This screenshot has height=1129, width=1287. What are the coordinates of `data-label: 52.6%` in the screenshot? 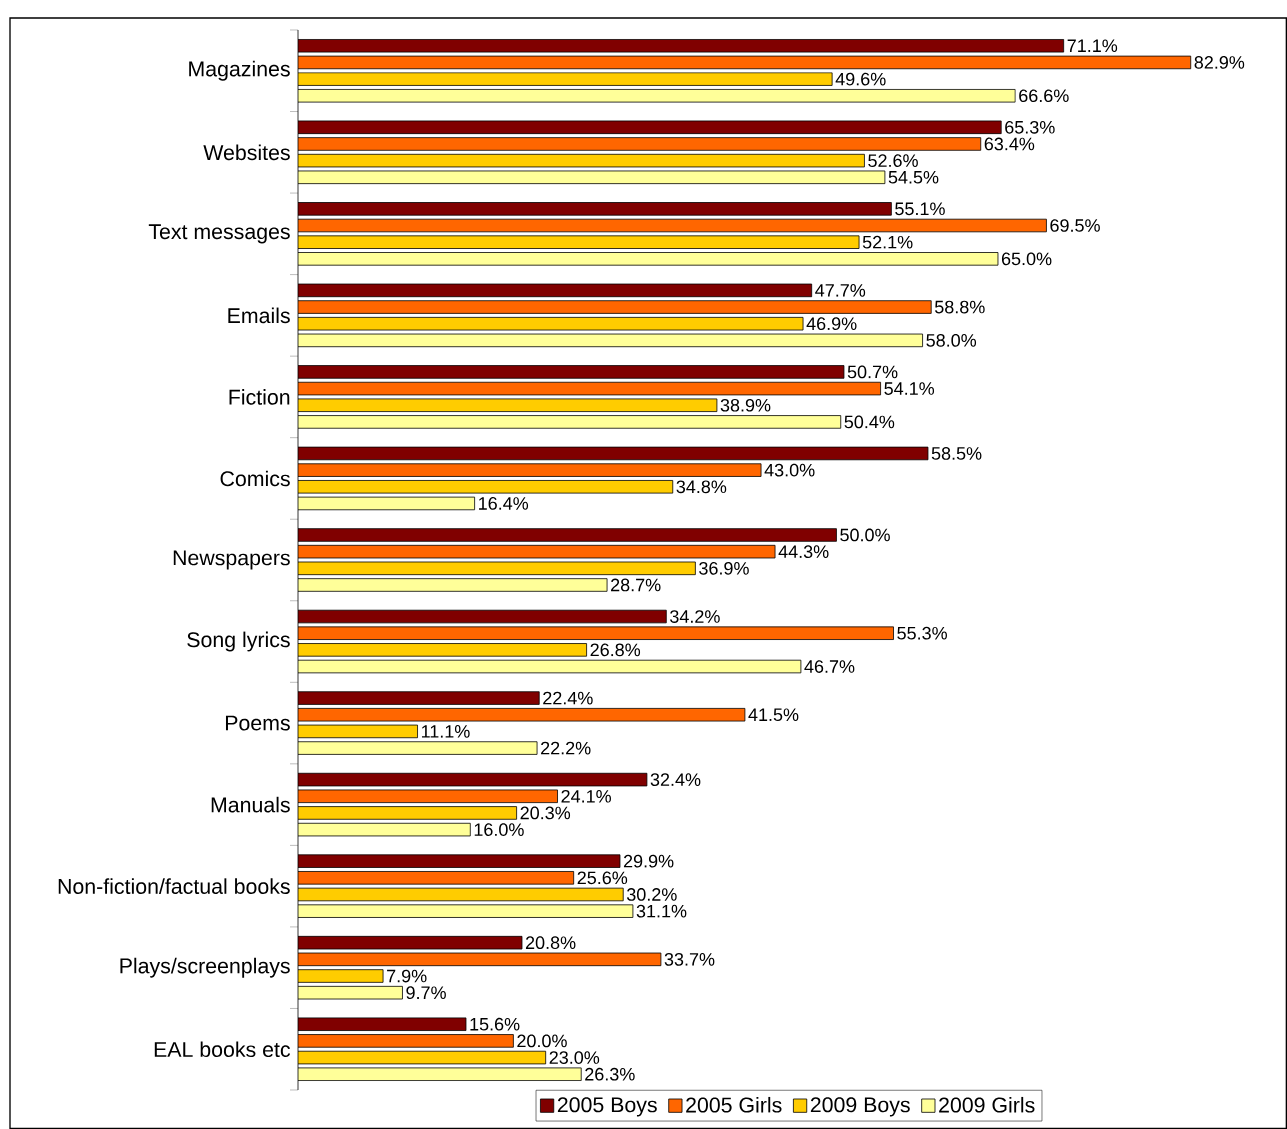 It's located at (893, 160).